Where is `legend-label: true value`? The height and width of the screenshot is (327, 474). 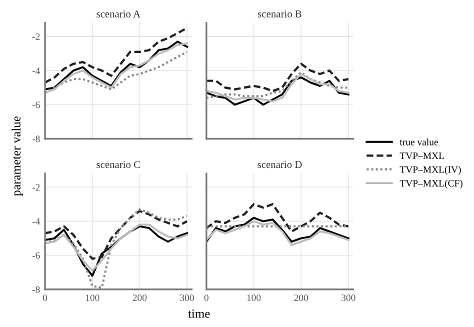 legend-label: true value is located at coordinates (419, 142).